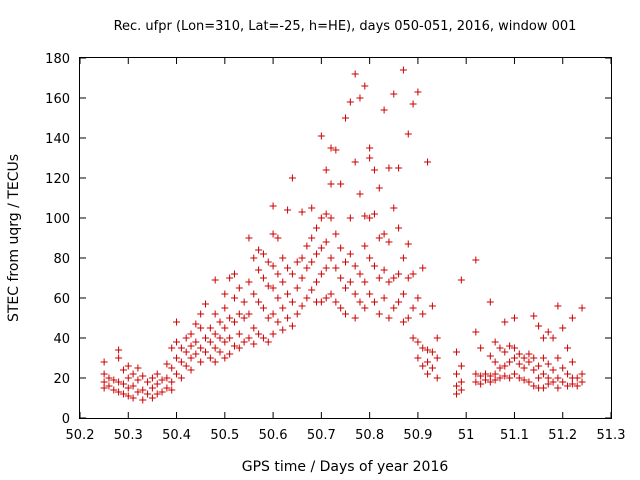 The height and width of the screenshot is (480, 640). I want to click on x-tick-label: 50.5, so click(224, 435).